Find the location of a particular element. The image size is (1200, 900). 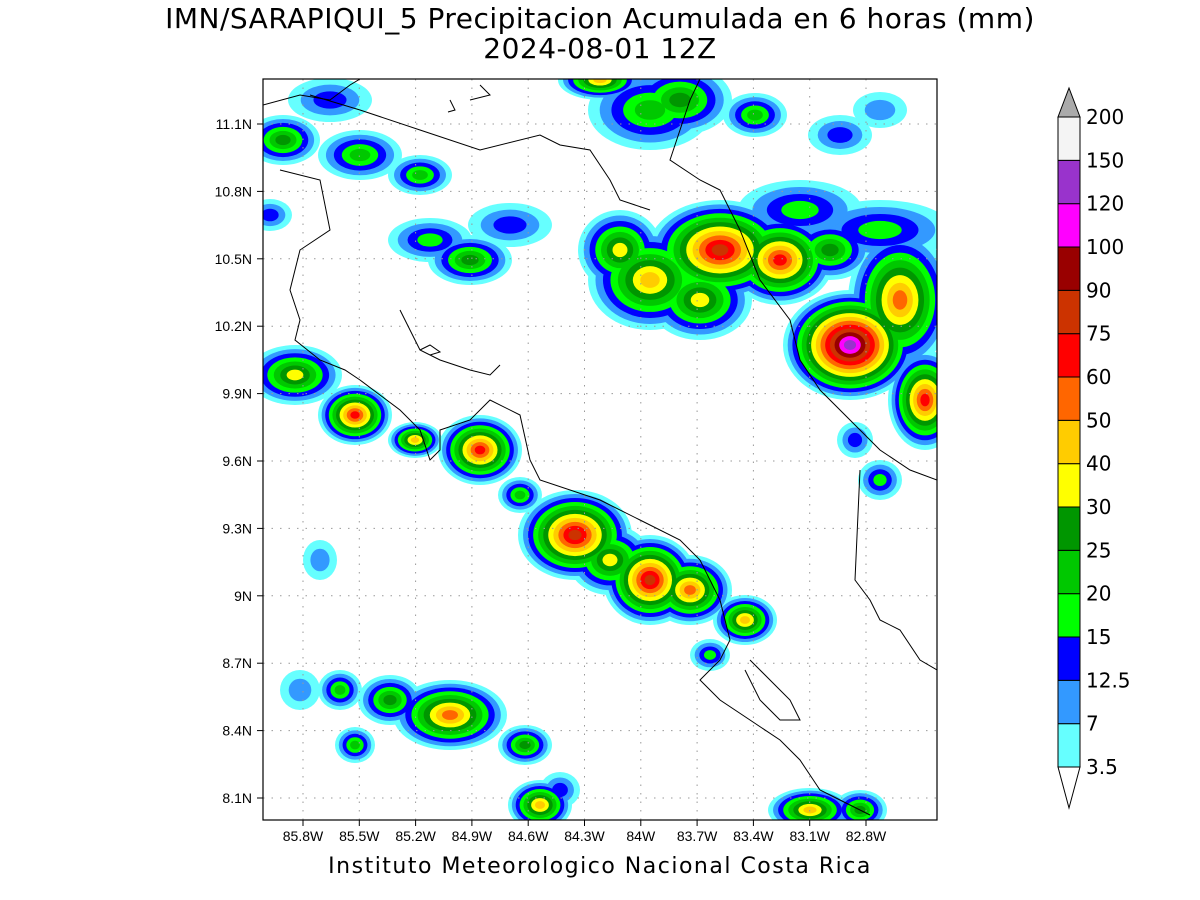

colorbar-label: 120 is located at coordinates (1105, 204).